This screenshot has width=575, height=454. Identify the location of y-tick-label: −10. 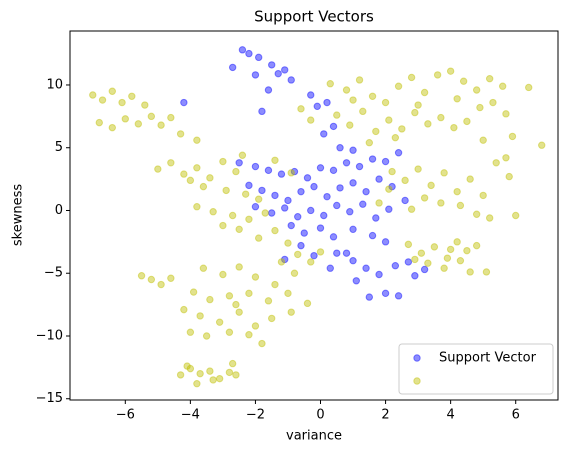
(49, 335).